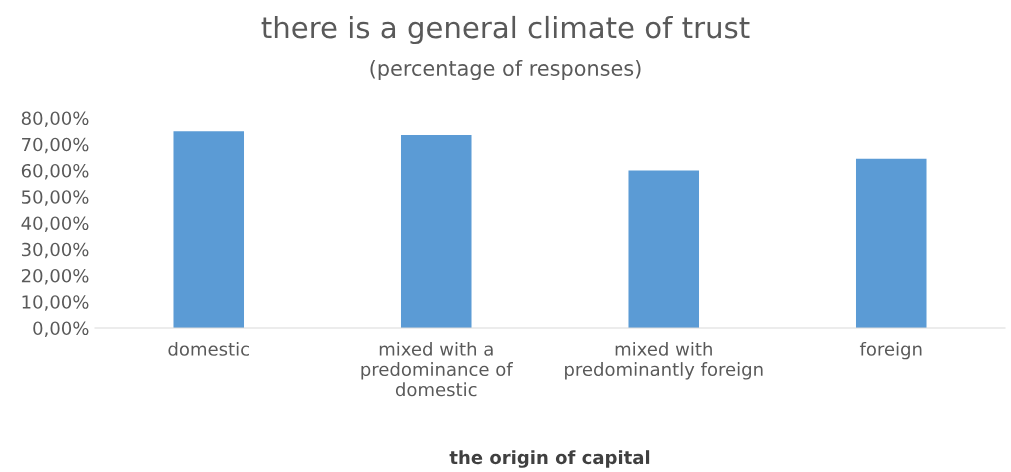  Describe the element at coordinates (55, 119) in the screenshot. I see `y-tick-label: 80,00%` at that location.